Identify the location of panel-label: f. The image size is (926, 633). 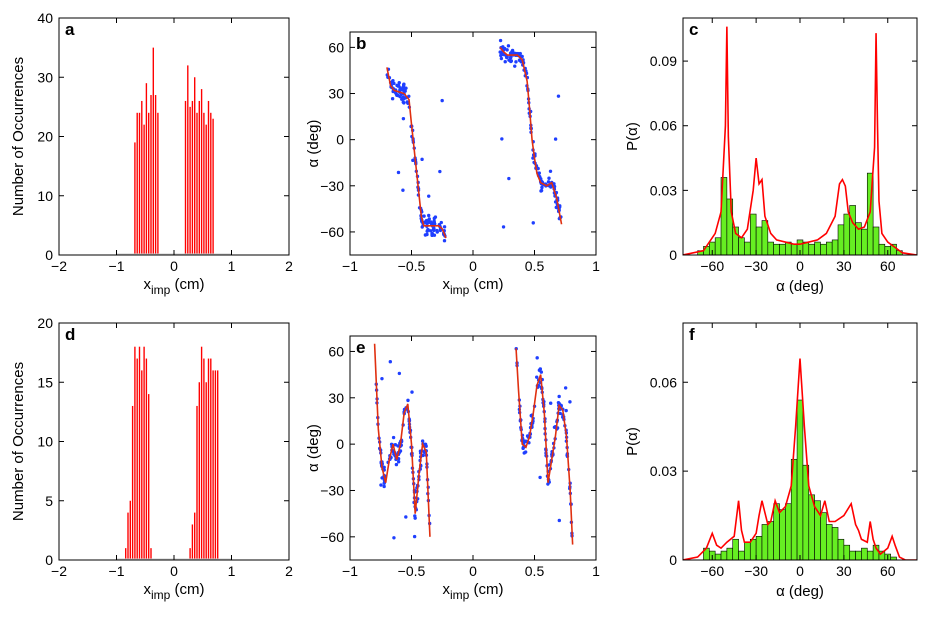
(692, 334).